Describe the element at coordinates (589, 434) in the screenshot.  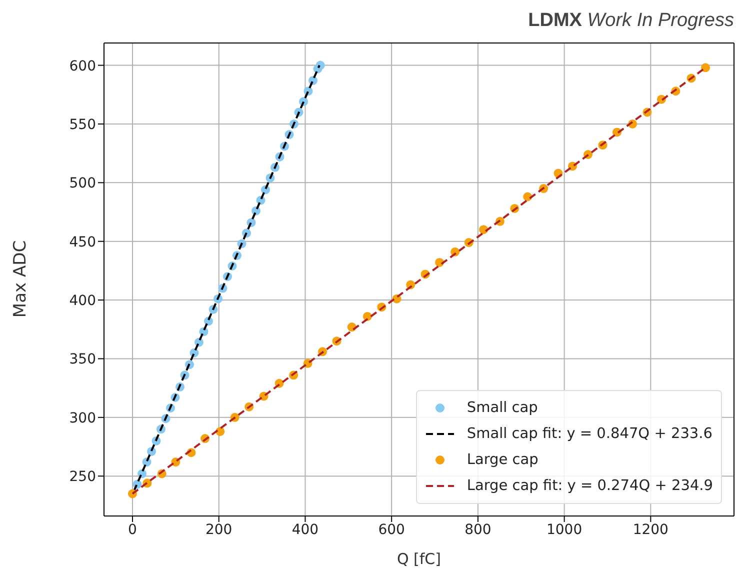
I see `legend-label: Small cap fit: y = 0.847Q + 233.6` at that location.